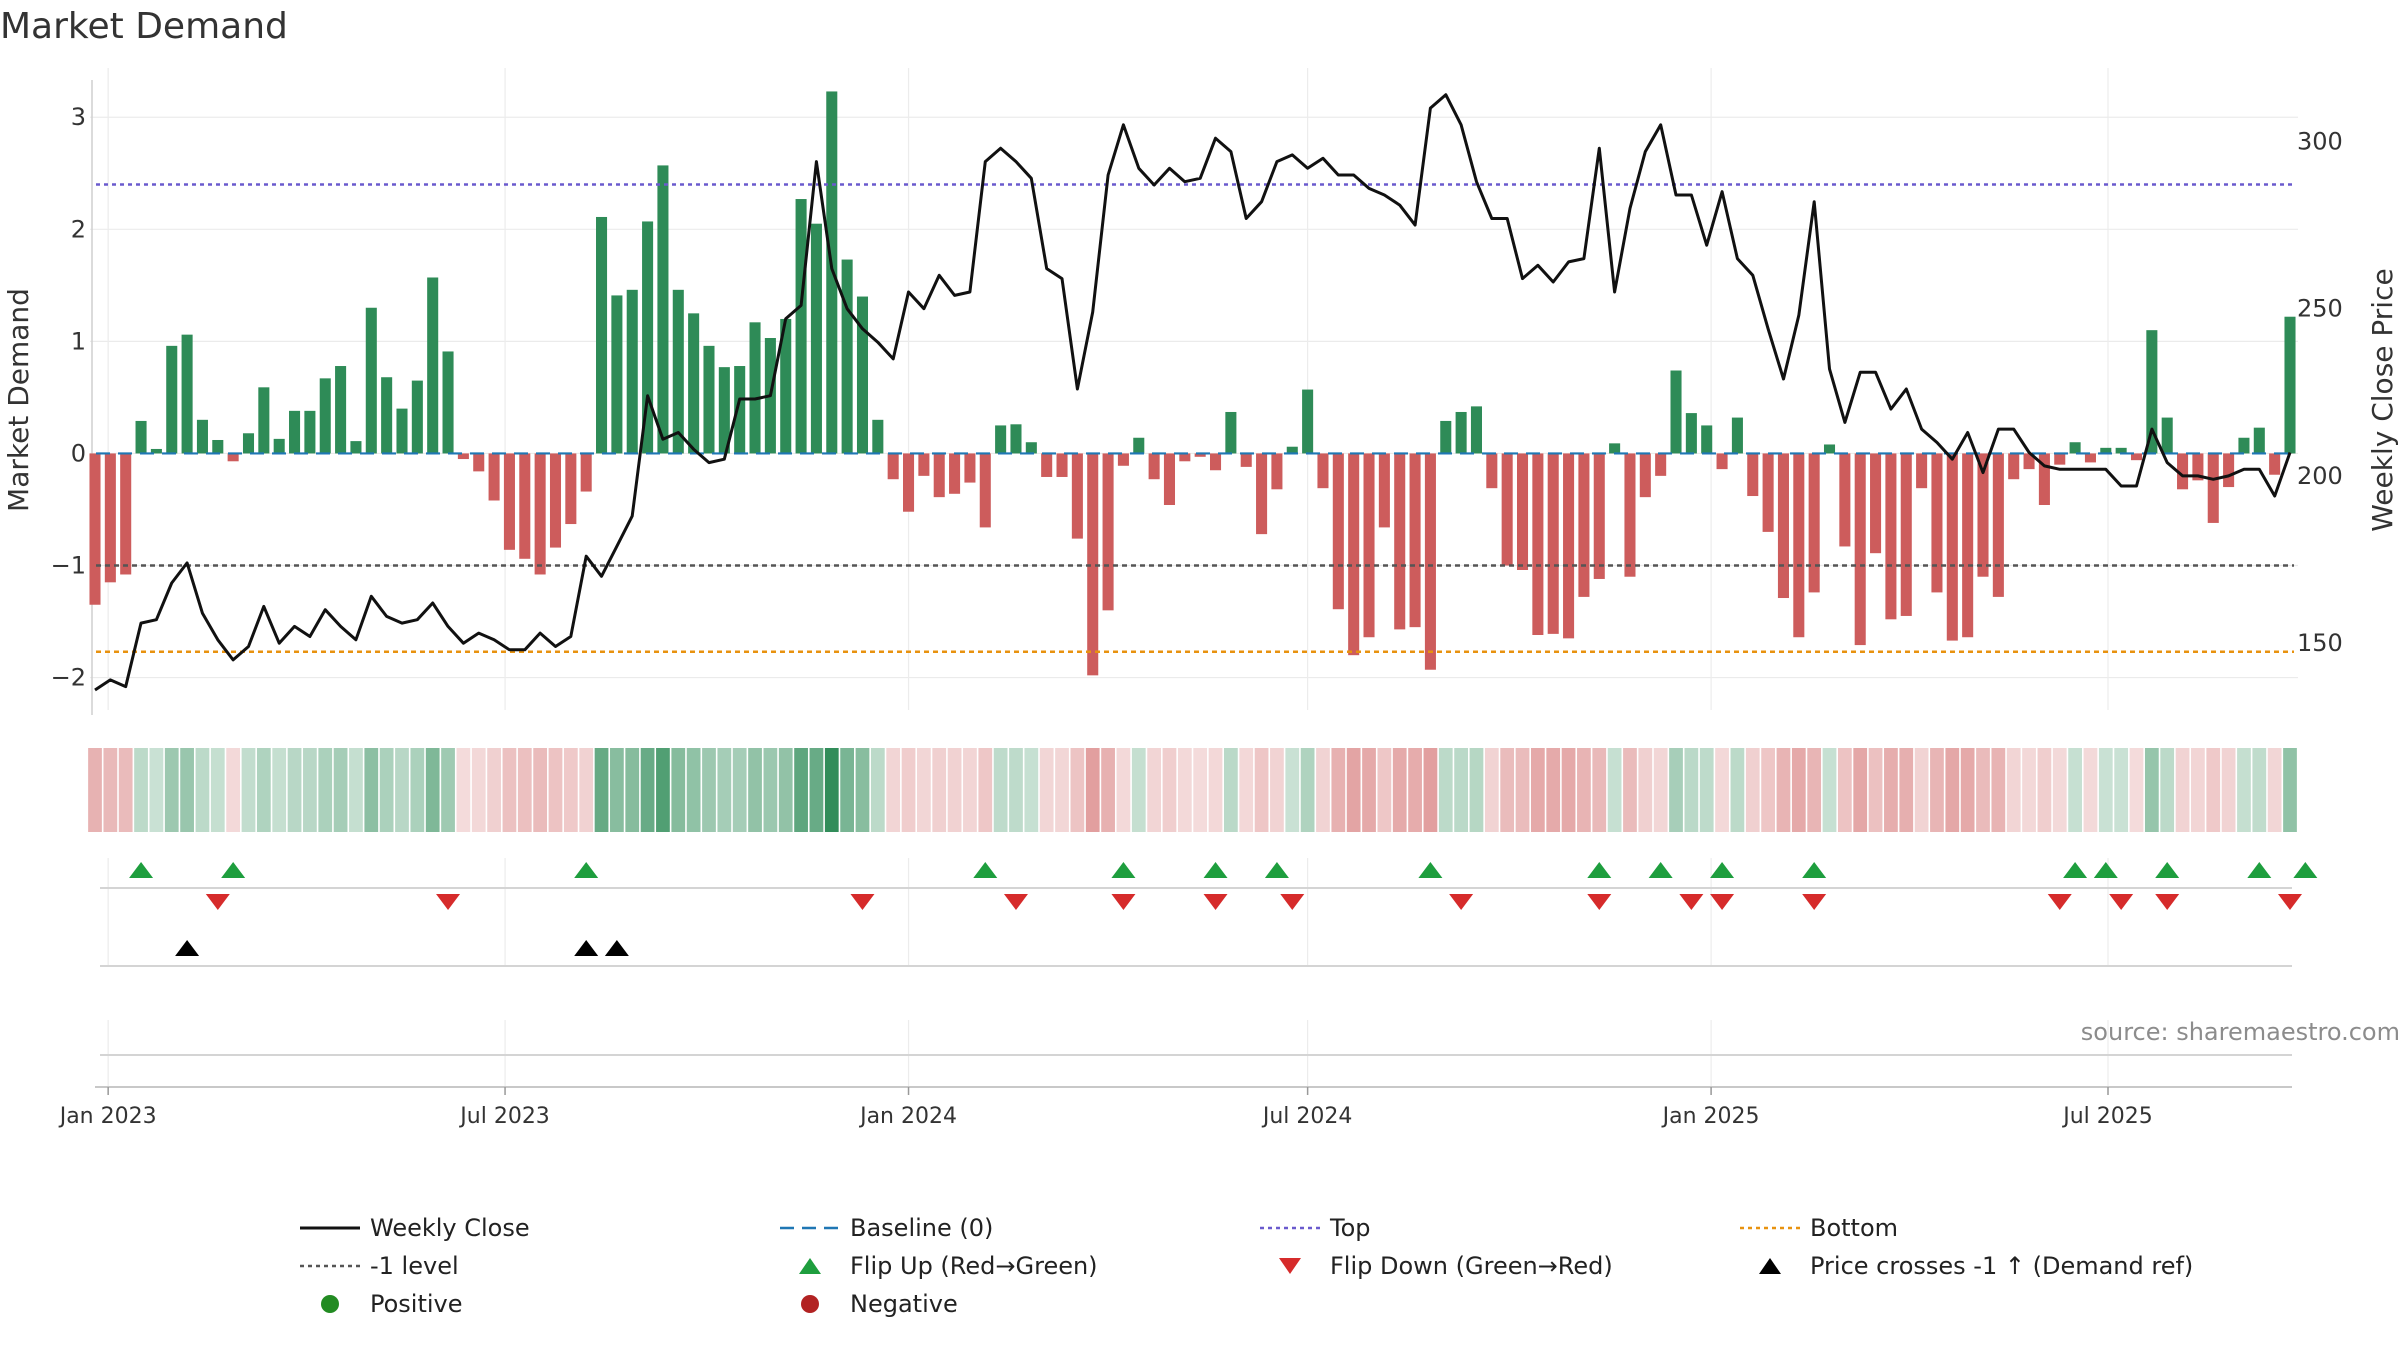  I want to click on legend-item-positive: Positive, so click(381, 1304).